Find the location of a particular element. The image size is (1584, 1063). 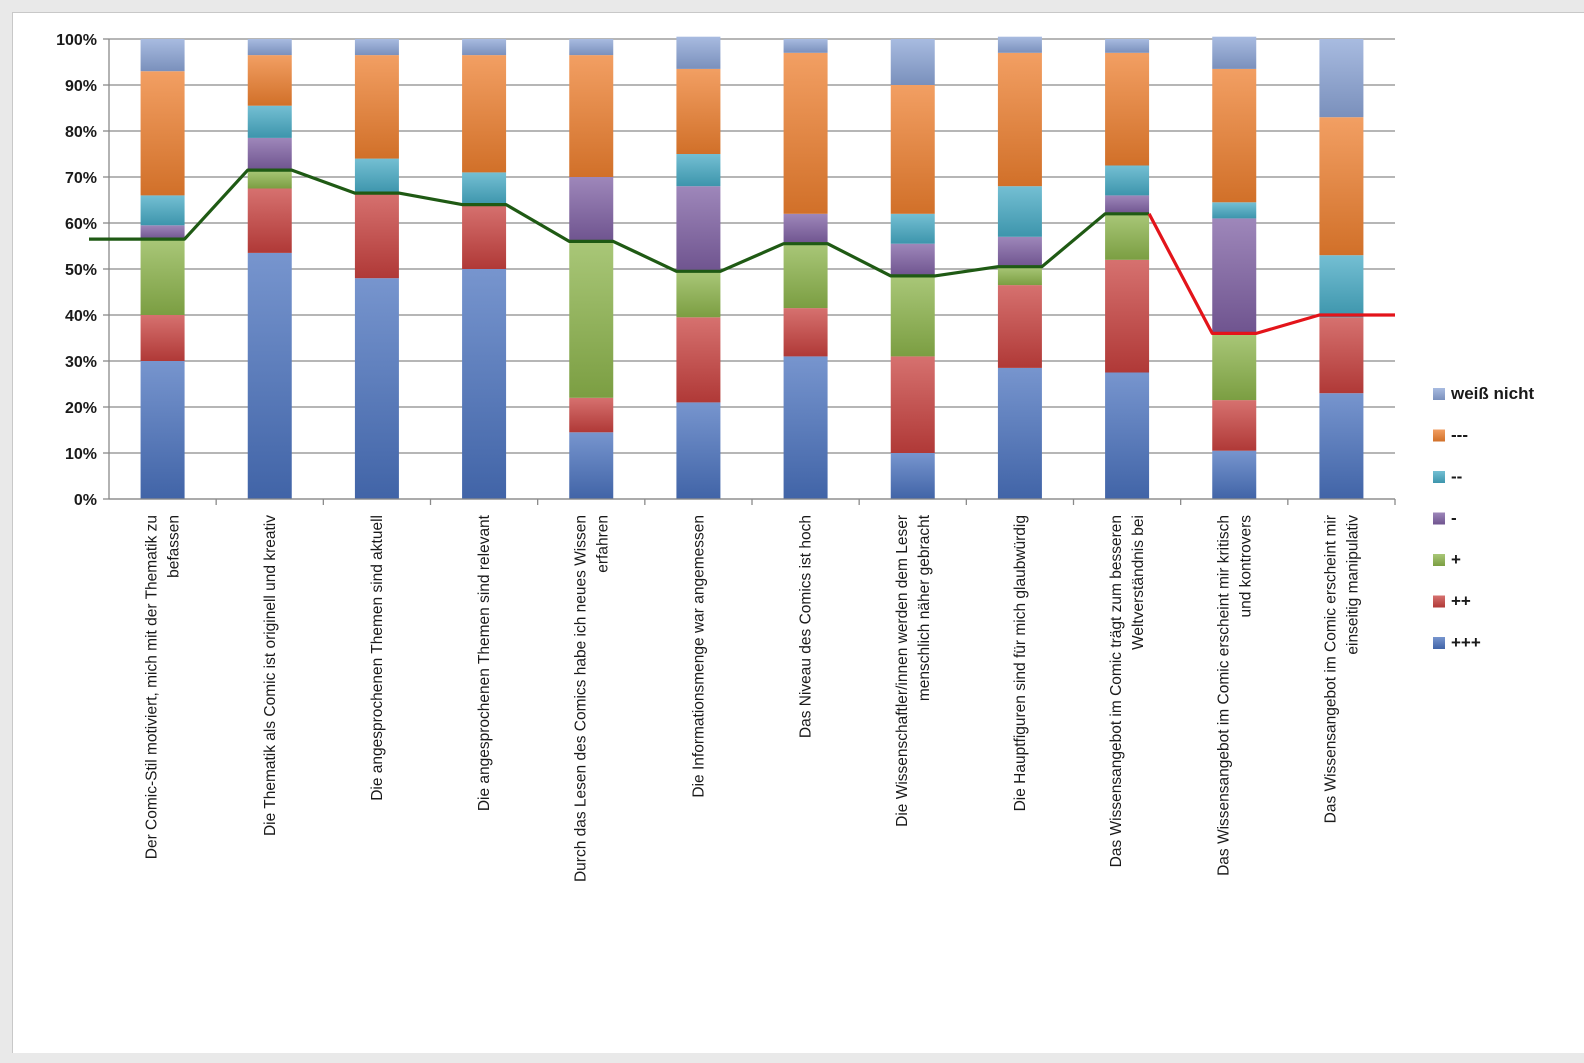

category-label-line: menschlich näher gebracht is located at coordinates (924, 607).